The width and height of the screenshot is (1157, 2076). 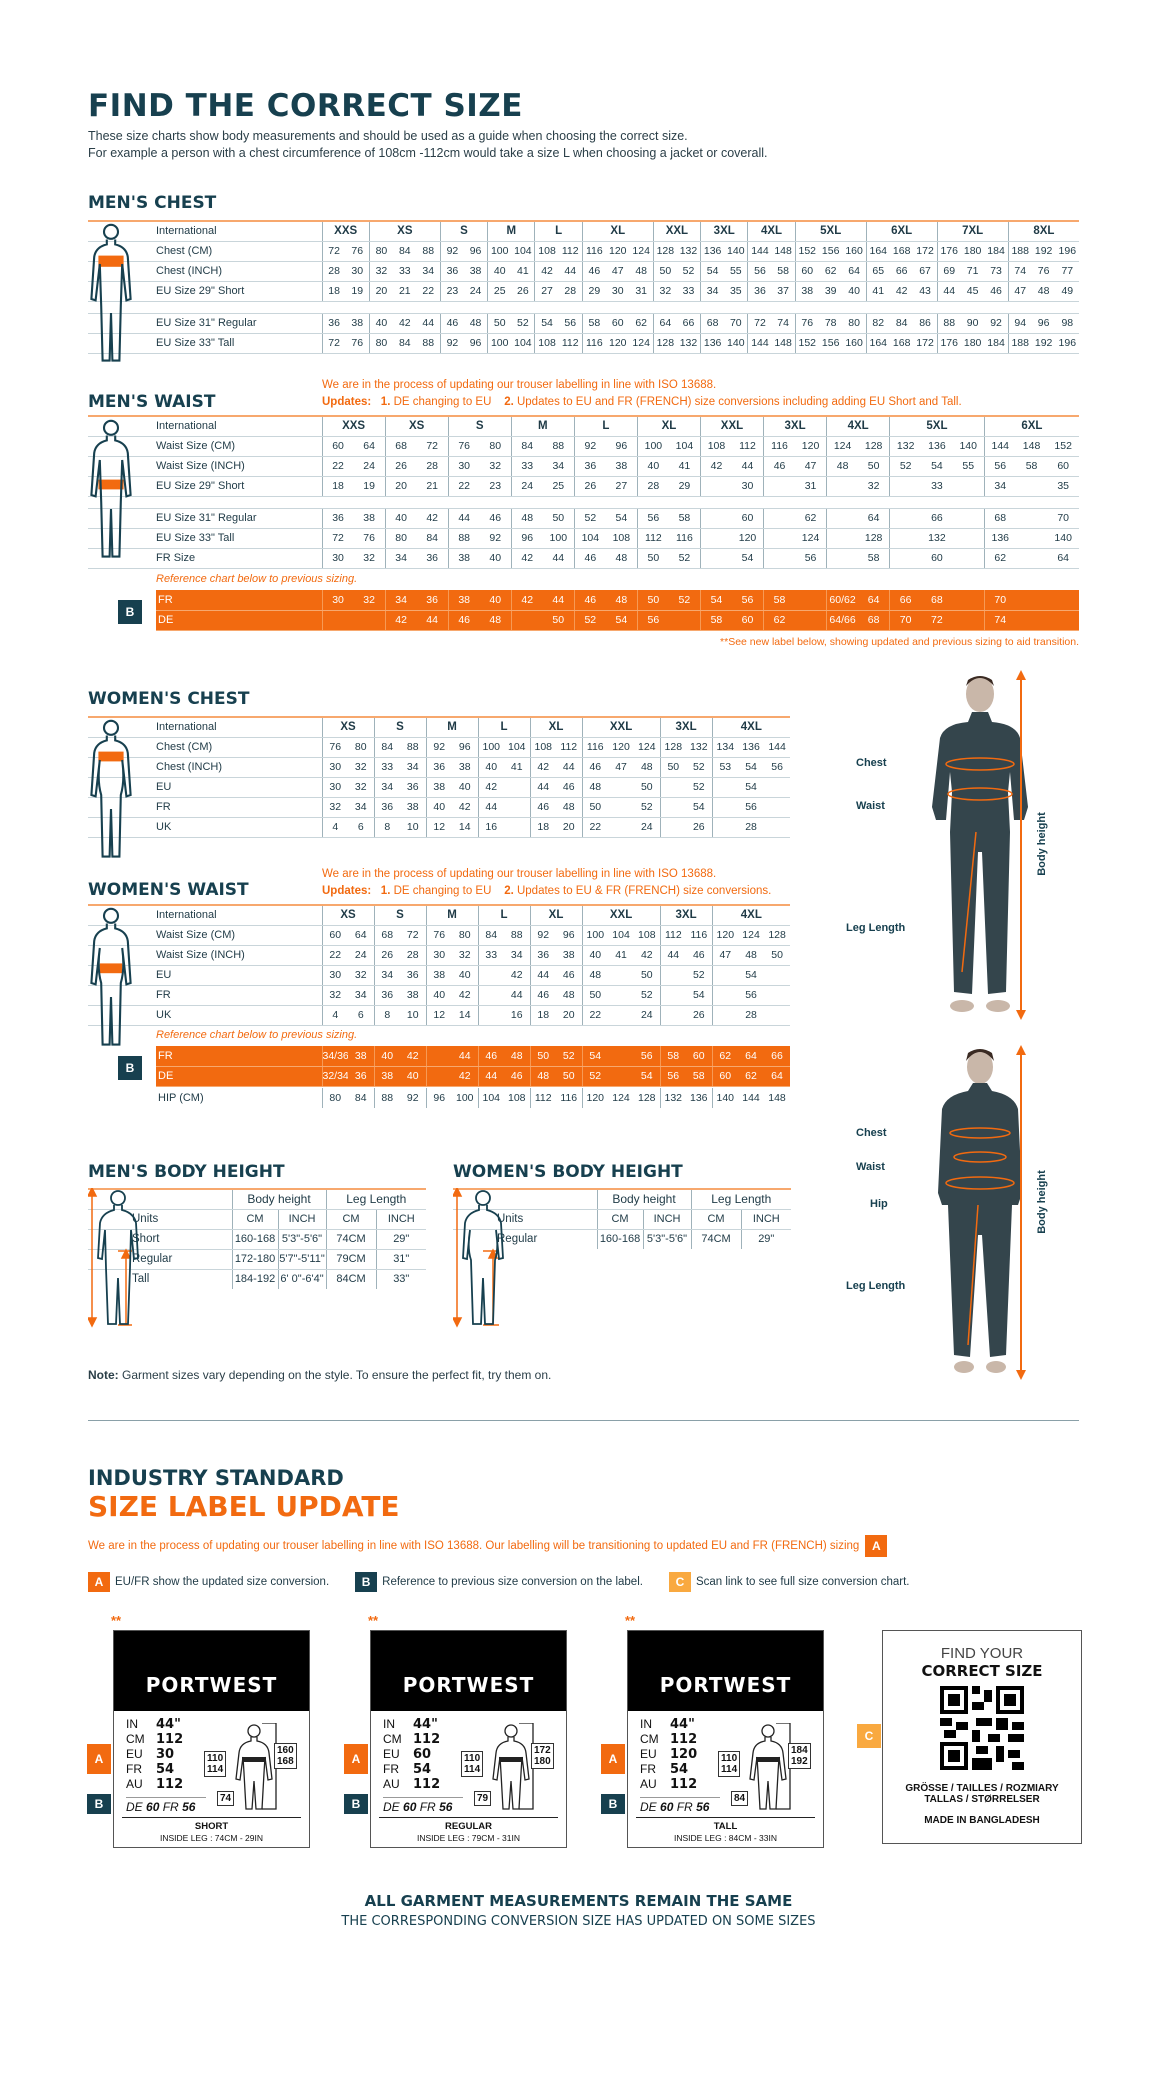 What do you see at coordinates (1067, 271) in the screenshot?
I see `cell: 77` at bounding box center [1067, 271].